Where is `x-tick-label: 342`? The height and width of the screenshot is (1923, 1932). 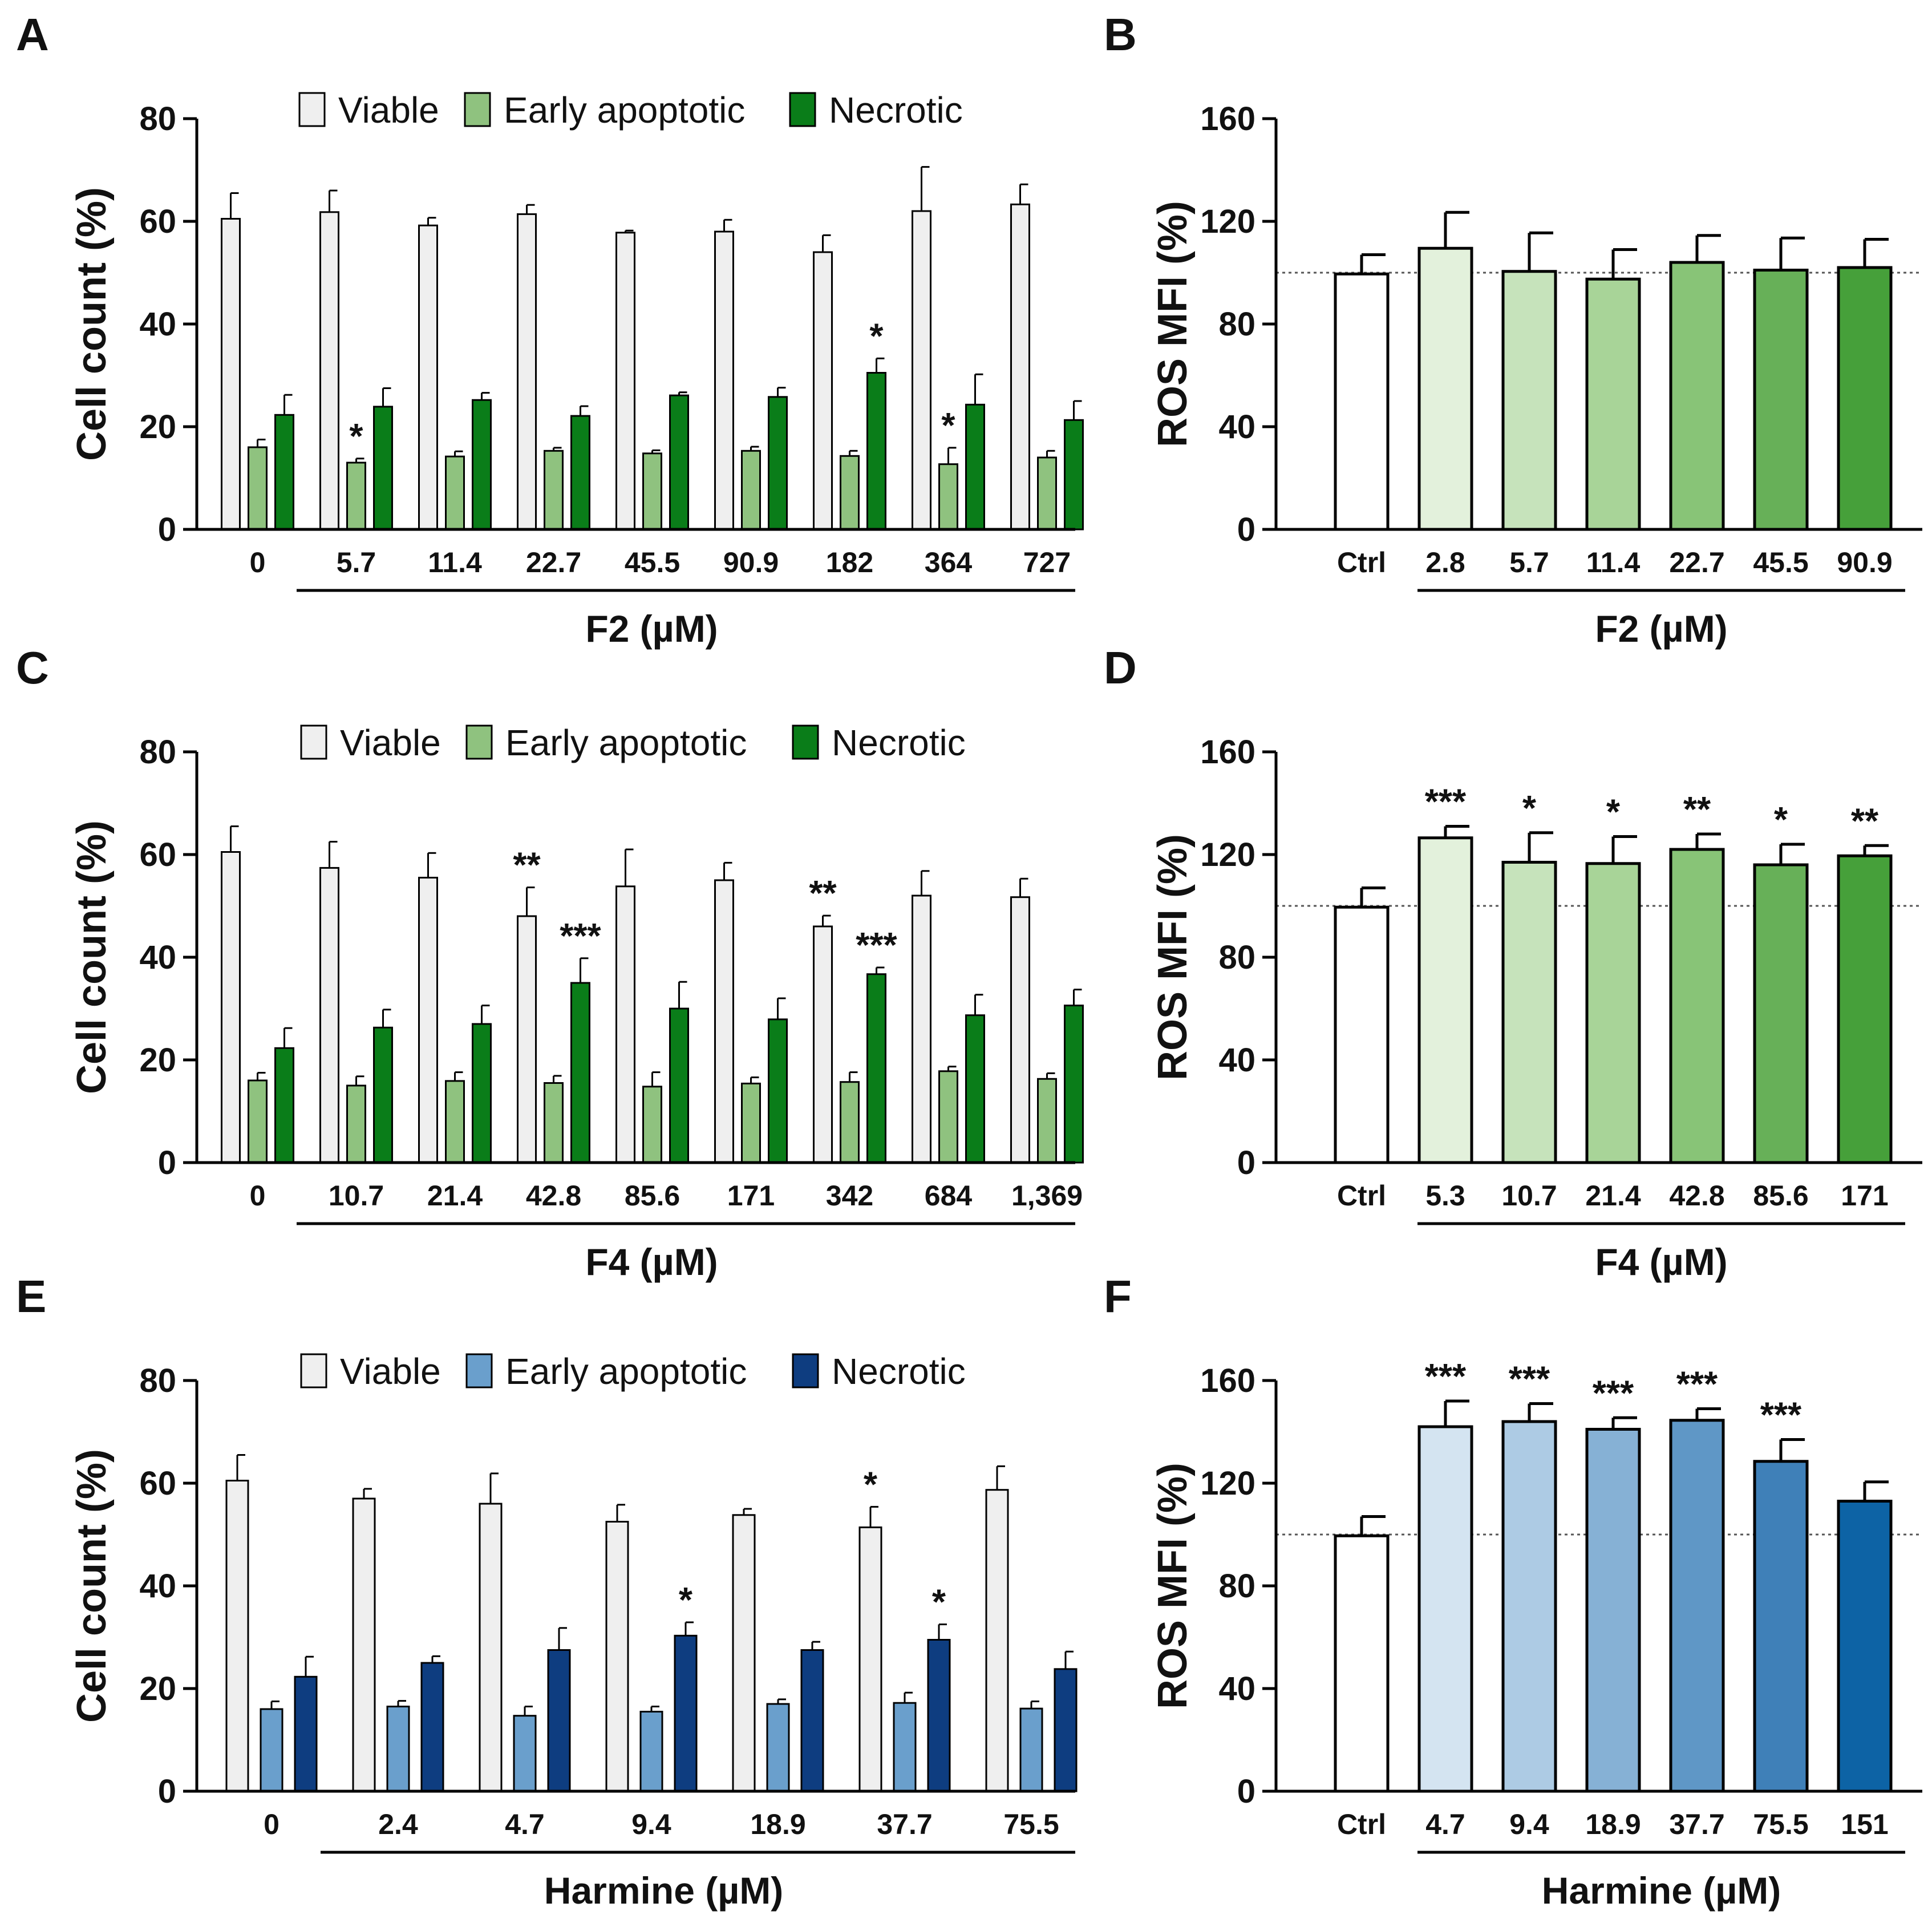
x-tick-label: 342 is located at coordinates (849, 1196).